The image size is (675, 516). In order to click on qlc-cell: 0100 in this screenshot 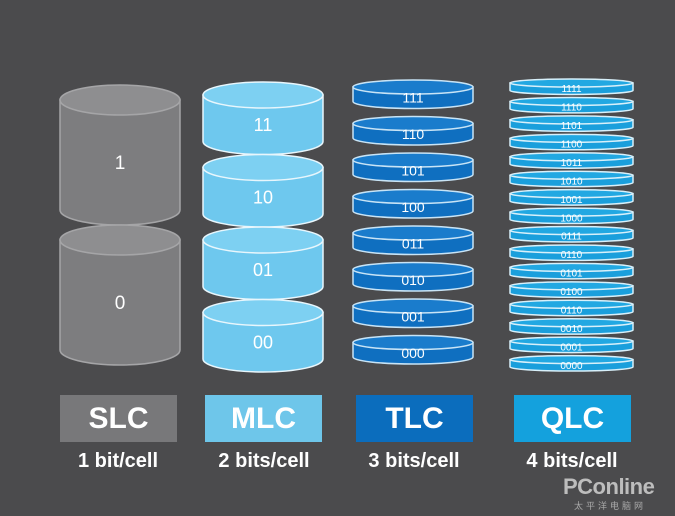, I will do `click(571, 289)`.